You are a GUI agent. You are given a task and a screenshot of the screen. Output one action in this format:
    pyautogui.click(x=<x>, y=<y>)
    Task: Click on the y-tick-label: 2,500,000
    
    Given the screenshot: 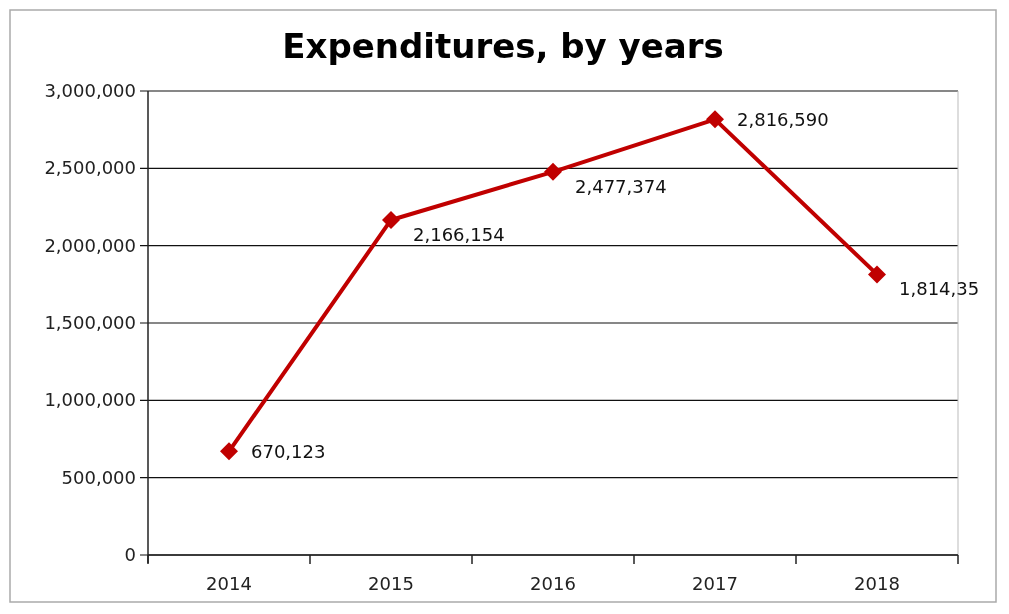 What is the action you would take?
    pyautogui.click(x=90, y=168)
    